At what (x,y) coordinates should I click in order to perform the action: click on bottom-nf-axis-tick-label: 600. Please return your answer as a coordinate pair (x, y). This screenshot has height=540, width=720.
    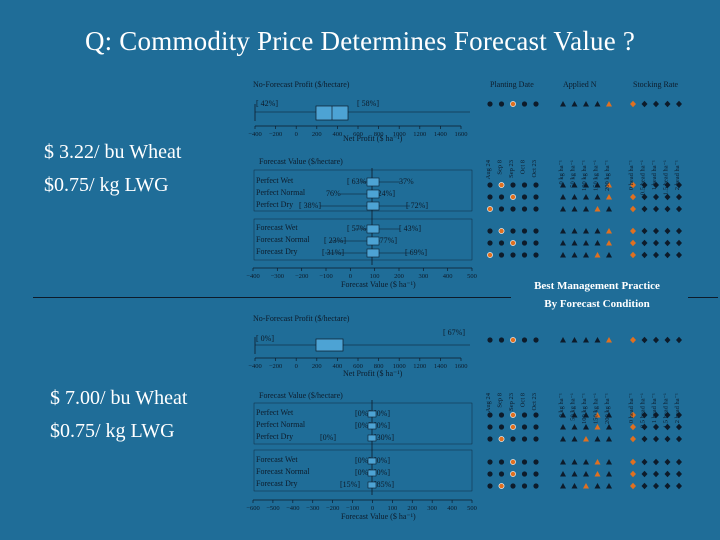
    Looking at the image, I should click on (358, 366).